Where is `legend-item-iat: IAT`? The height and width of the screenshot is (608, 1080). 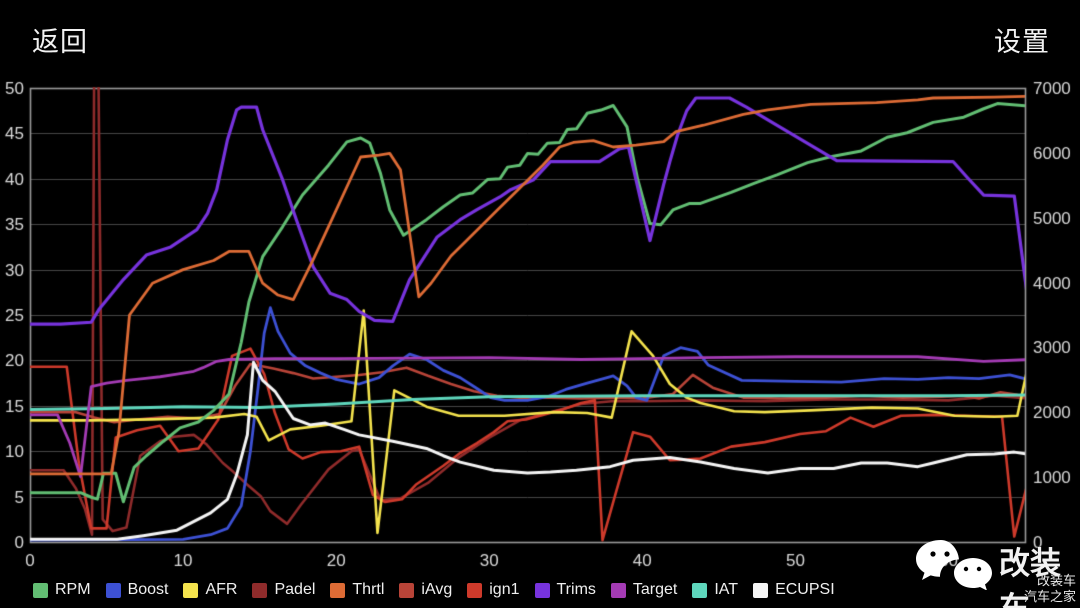 legend-item-iat: IAT is located at coordinates (715, 590).